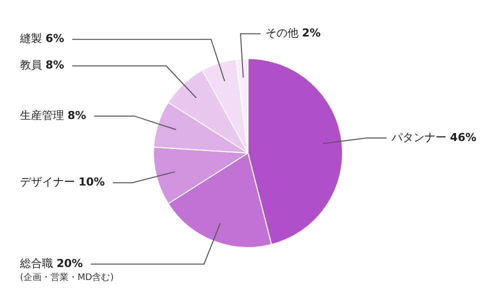  Describe the element at coordinates (37, 263) in the screenshot. I see `slice-label: 総合職` at that location.